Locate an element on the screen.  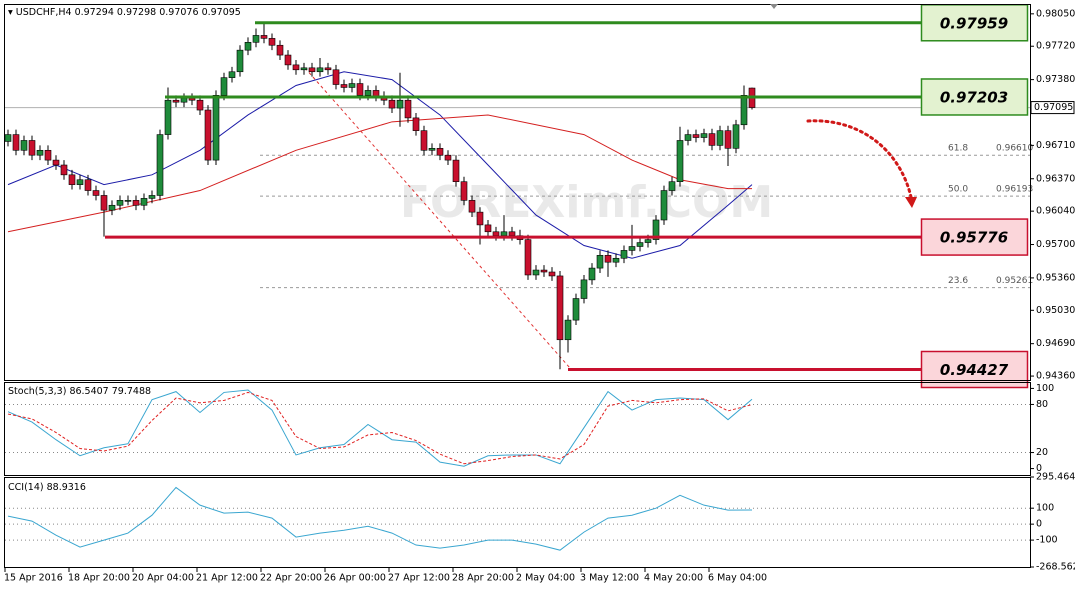
cci-title: CCI(14) is located at coordinates (26, 487).